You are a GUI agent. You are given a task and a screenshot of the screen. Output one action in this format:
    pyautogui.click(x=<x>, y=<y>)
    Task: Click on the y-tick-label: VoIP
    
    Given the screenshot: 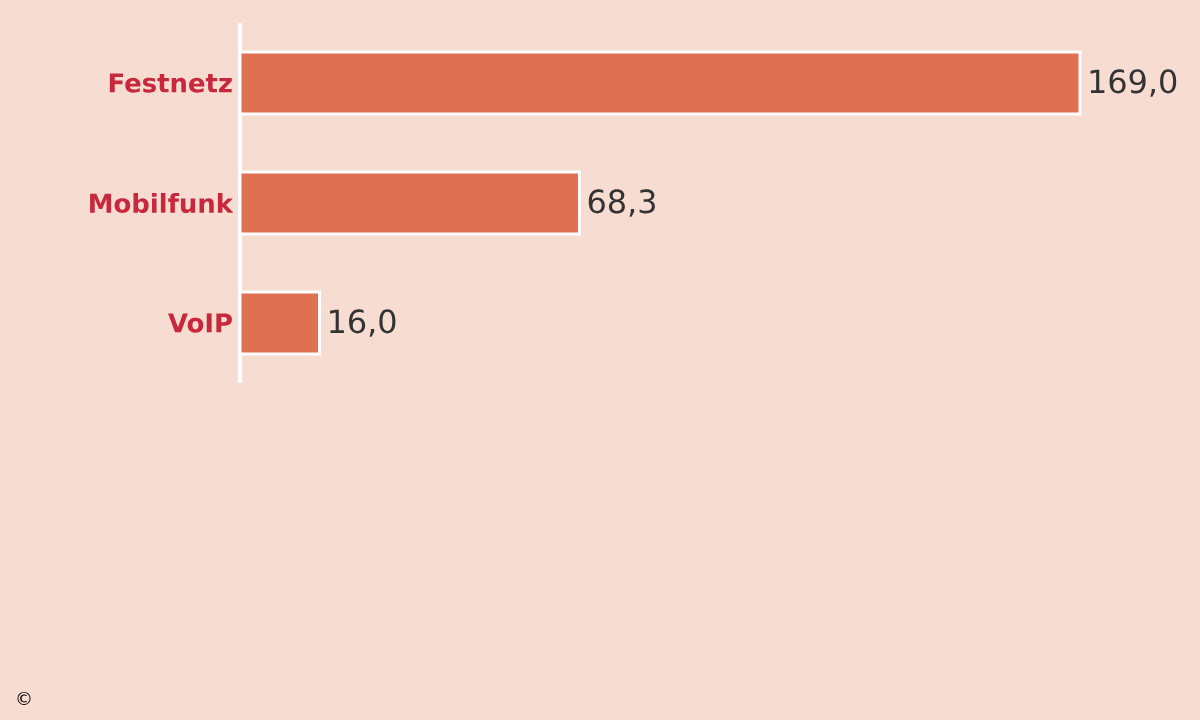 What is the action you would take?
    pyautogui.click(x=200, y=323)
    